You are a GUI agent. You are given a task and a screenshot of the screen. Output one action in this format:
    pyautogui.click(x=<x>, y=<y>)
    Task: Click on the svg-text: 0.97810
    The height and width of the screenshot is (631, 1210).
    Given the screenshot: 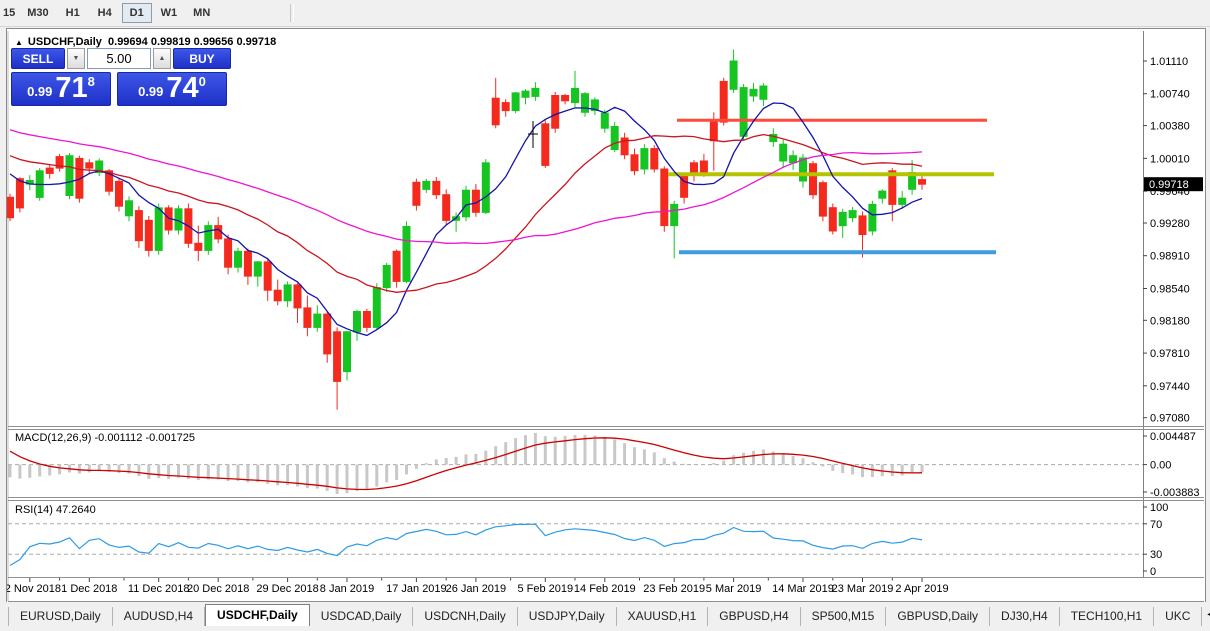 What is the action you would take?
    pyautogui.click(x=1170, y=354)
    